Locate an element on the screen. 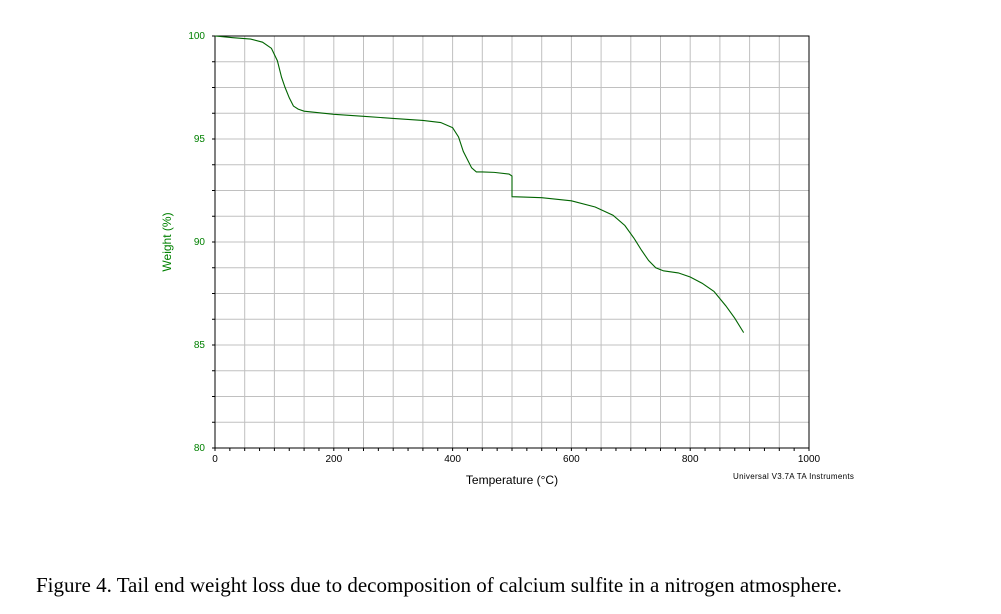 The image size is (1001, 614). x-tick-label: 200 is located at coordinates (333, 459).